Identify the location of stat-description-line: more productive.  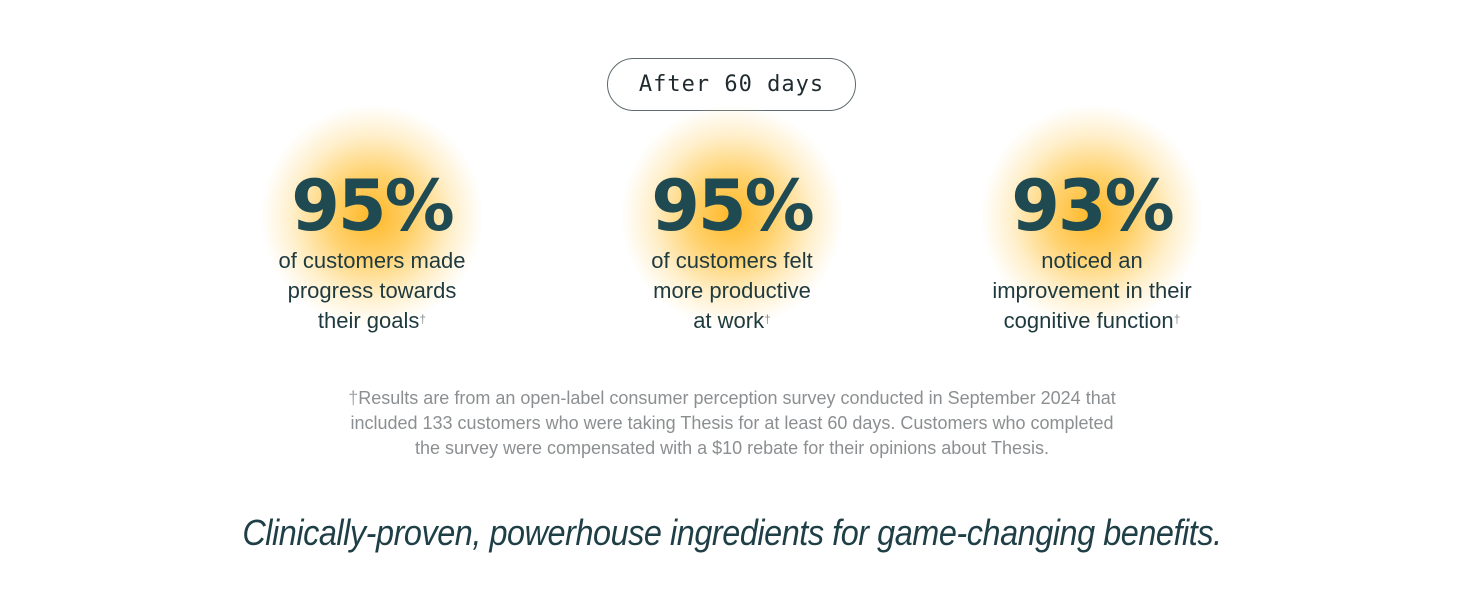
(732, 290).